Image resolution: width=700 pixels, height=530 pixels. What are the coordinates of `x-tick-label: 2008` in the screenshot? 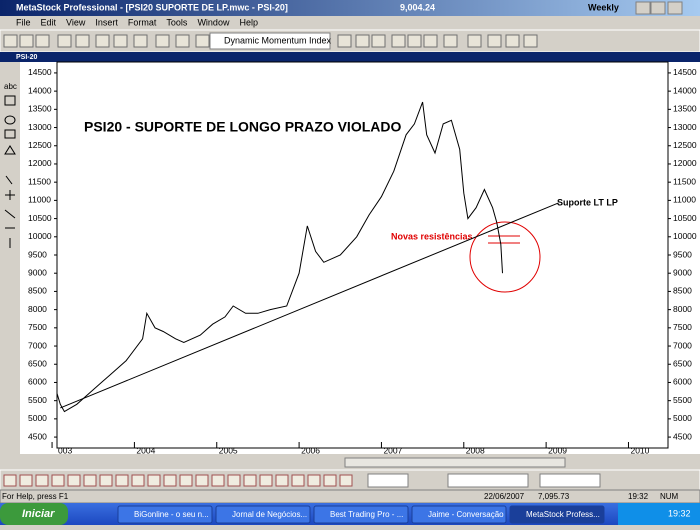 It's located at (475, 450).